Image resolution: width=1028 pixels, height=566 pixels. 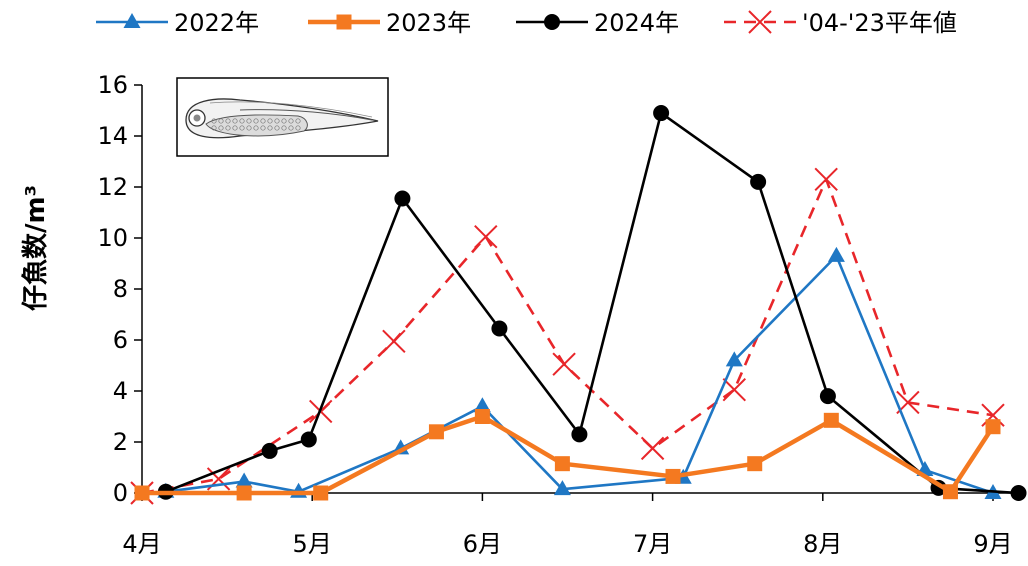 I want to click on y-tick-label: 6, so click(x=120, y=340).